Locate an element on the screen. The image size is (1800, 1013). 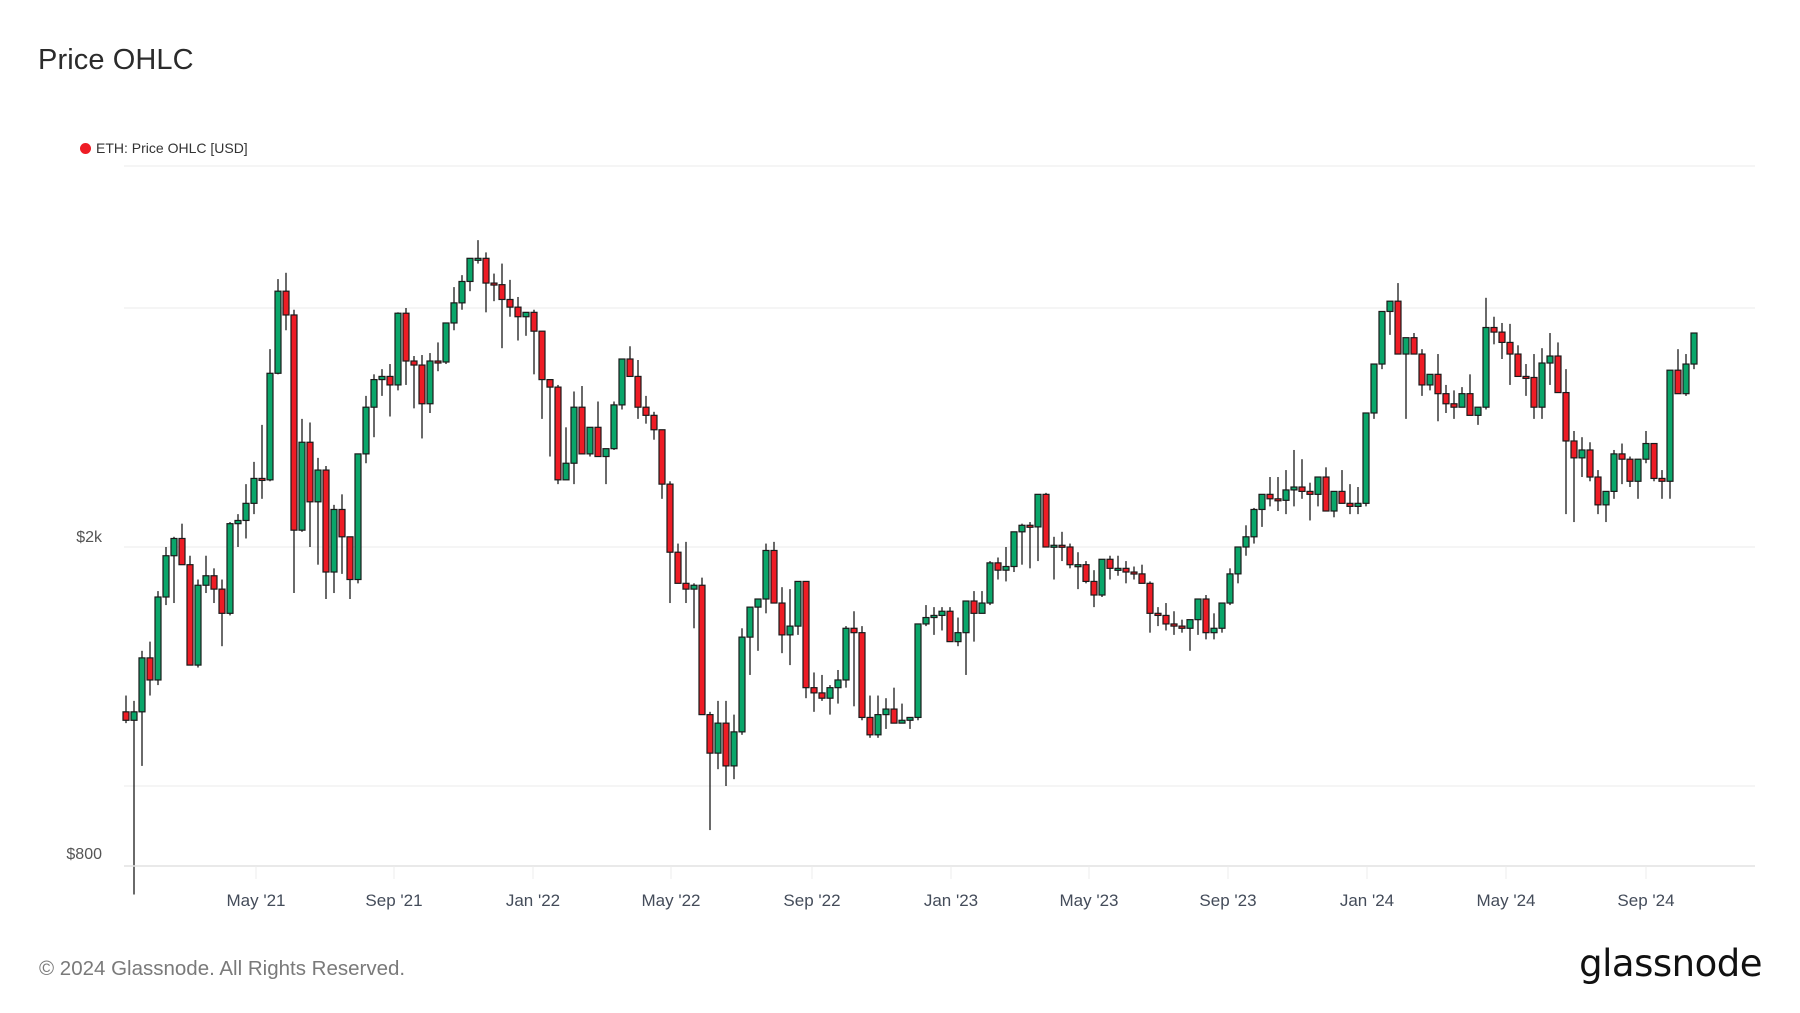
x-tick-label: Sep '22 is located at coordinates (812, 900).